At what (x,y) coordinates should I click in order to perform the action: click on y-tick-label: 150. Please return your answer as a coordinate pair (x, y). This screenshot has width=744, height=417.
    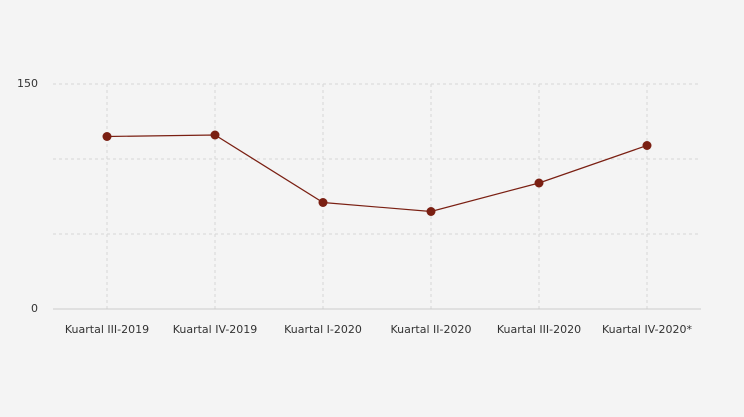
    Looking at the image, I should click on (27, 83).